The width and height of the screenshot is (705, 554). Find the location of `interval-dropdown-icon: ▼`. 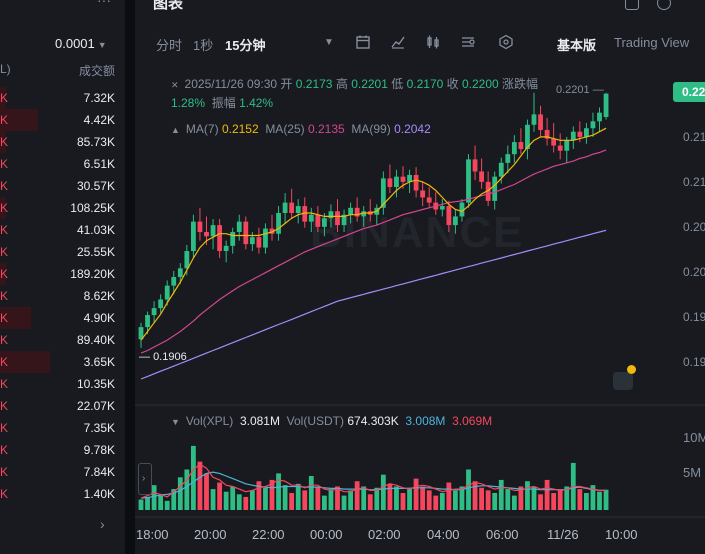

interval-dropdown-icon: ▼ is located at coordinates (329, 42).